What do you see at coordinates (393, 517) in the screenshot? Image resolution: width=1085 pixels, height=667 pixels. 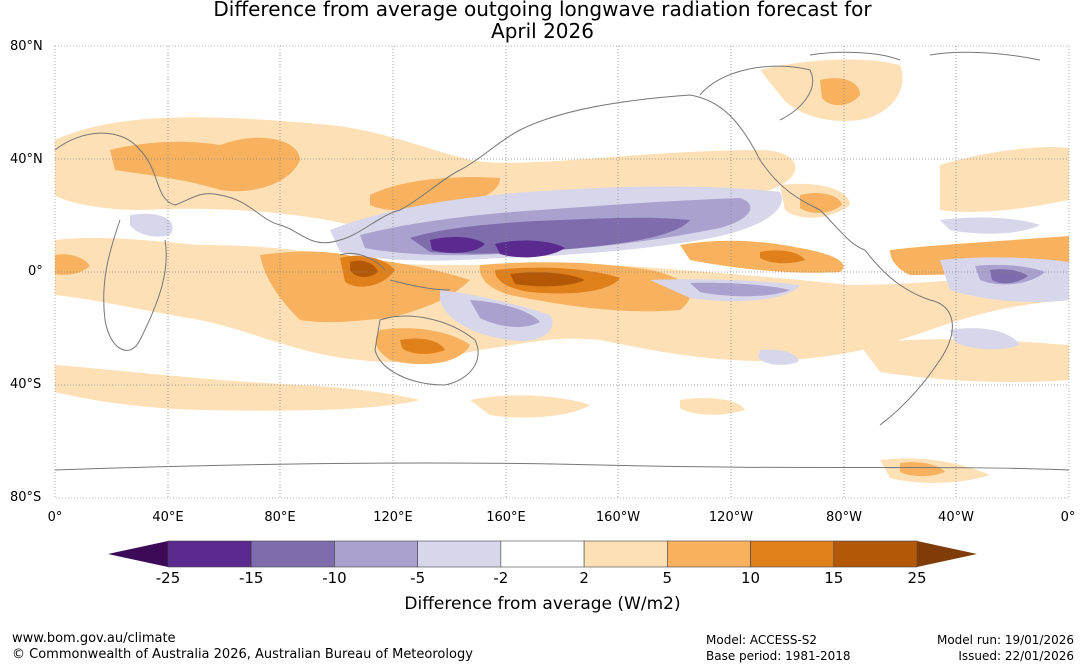 I see `lon-label-120e: 120°E` at bounding box center [393, 517].